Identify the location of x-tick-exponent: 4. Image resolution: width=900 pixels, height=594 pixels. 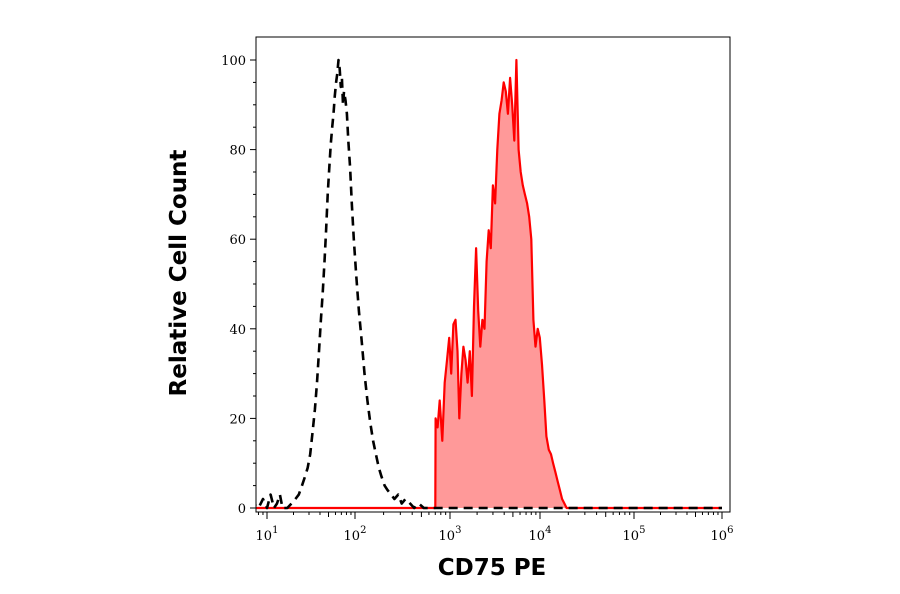
(548, 530).